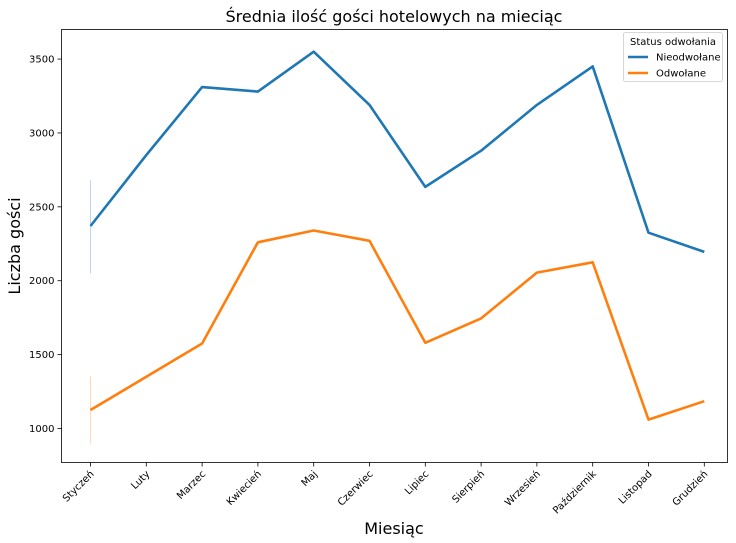  I want to click on x-tick-label-lipiec: Lipiec, so click(417, 483).